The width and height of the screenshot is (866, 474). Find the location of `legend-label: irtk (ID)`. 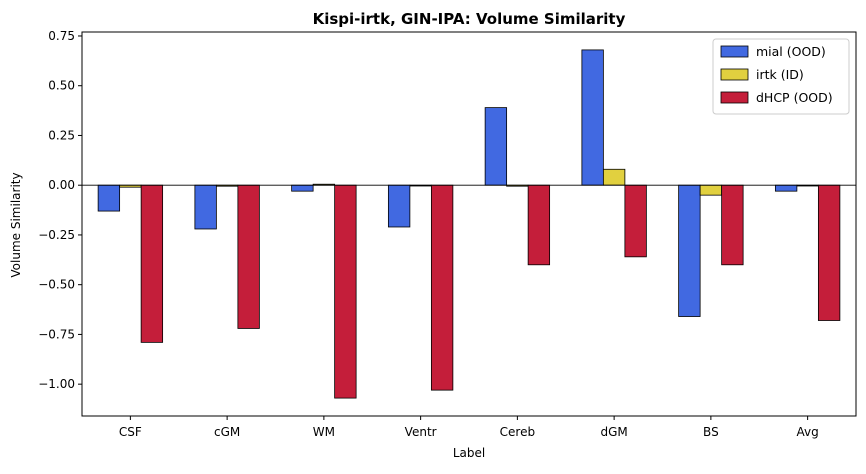

legend-label: irtk (ID) is located at coordinates (780, 74).